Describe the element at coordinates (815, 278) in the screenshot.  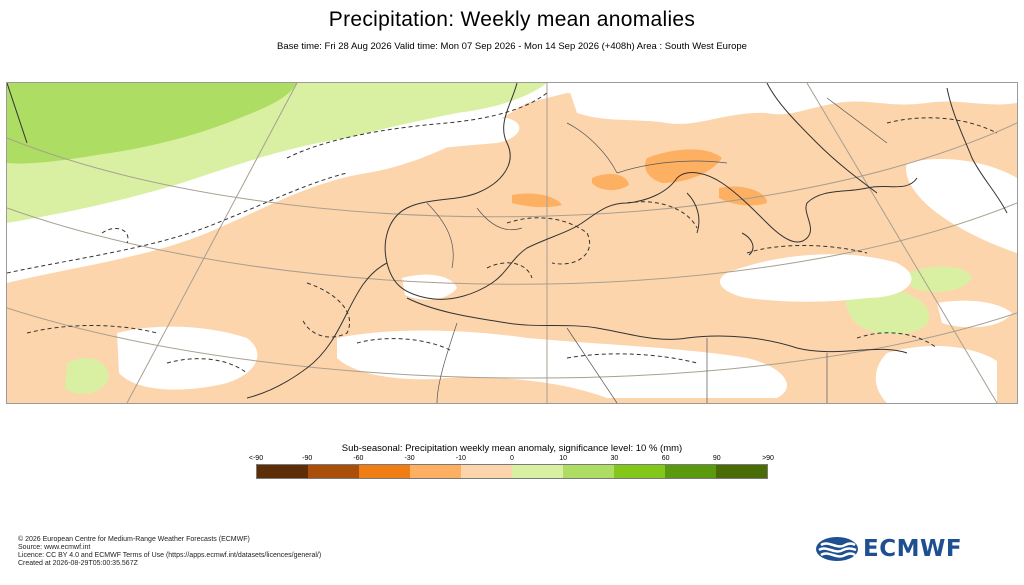
I see `neutral-region-libya` at that location.